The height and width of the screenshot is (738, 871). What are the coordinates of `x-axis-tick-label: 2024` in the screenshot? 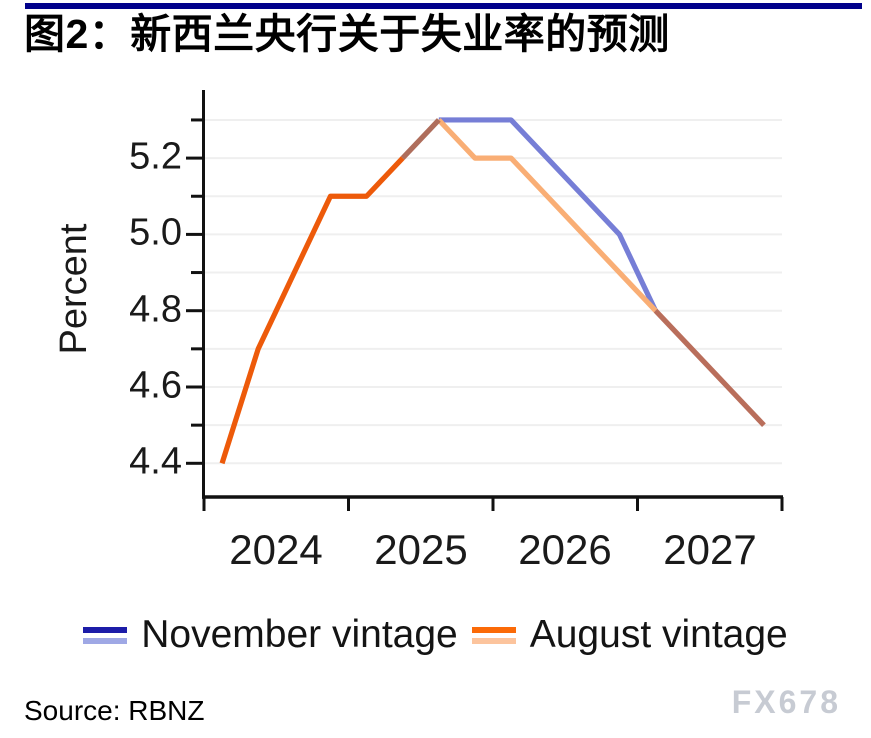 It's located at (276, 549).